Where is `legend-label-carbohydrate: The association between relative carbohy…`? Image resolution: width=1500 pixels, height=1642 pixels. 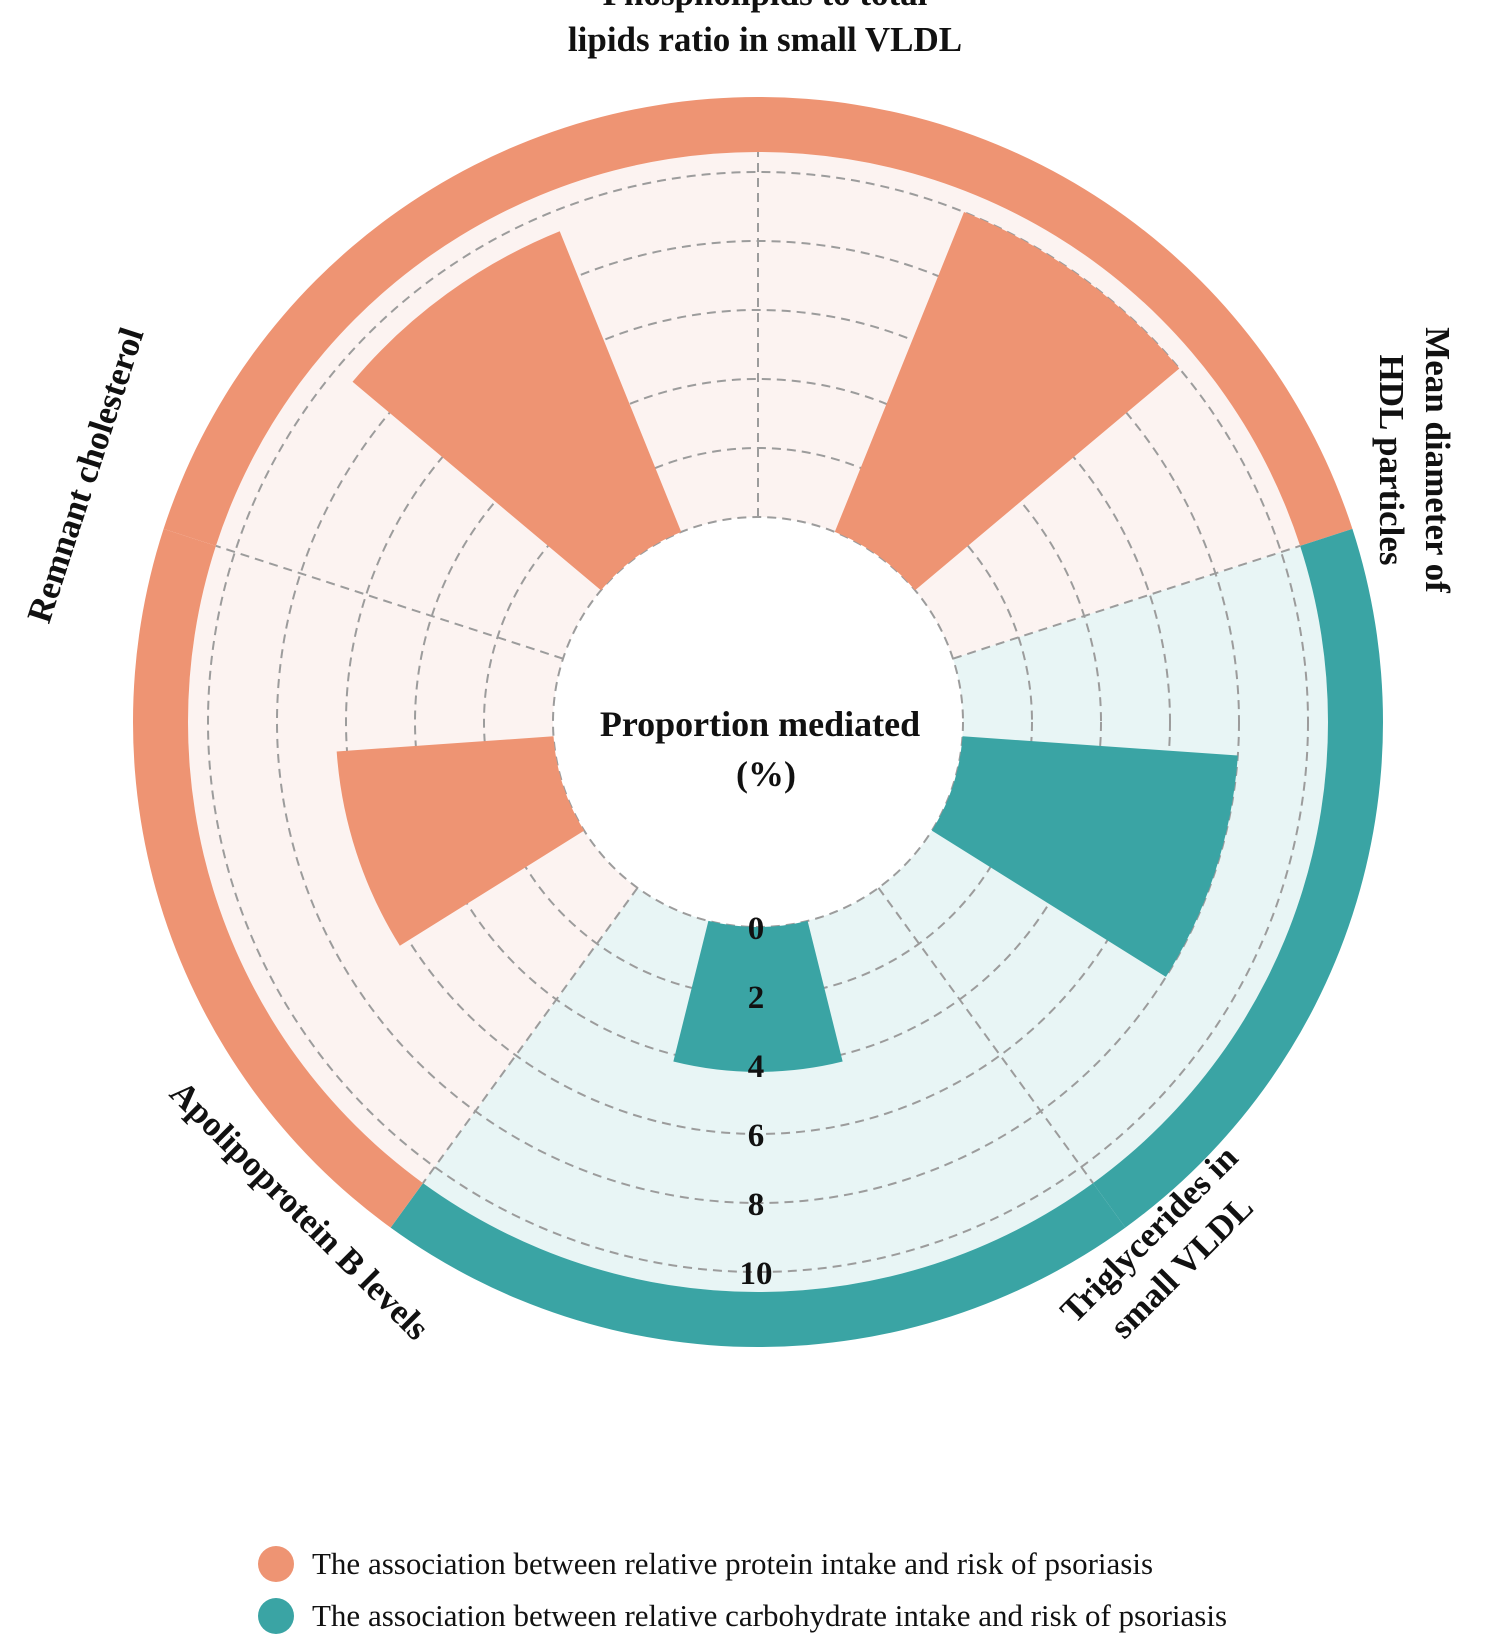 legend-label-carbohydrate: The association between relative carbohy… is located at coordinates (770, 1615).